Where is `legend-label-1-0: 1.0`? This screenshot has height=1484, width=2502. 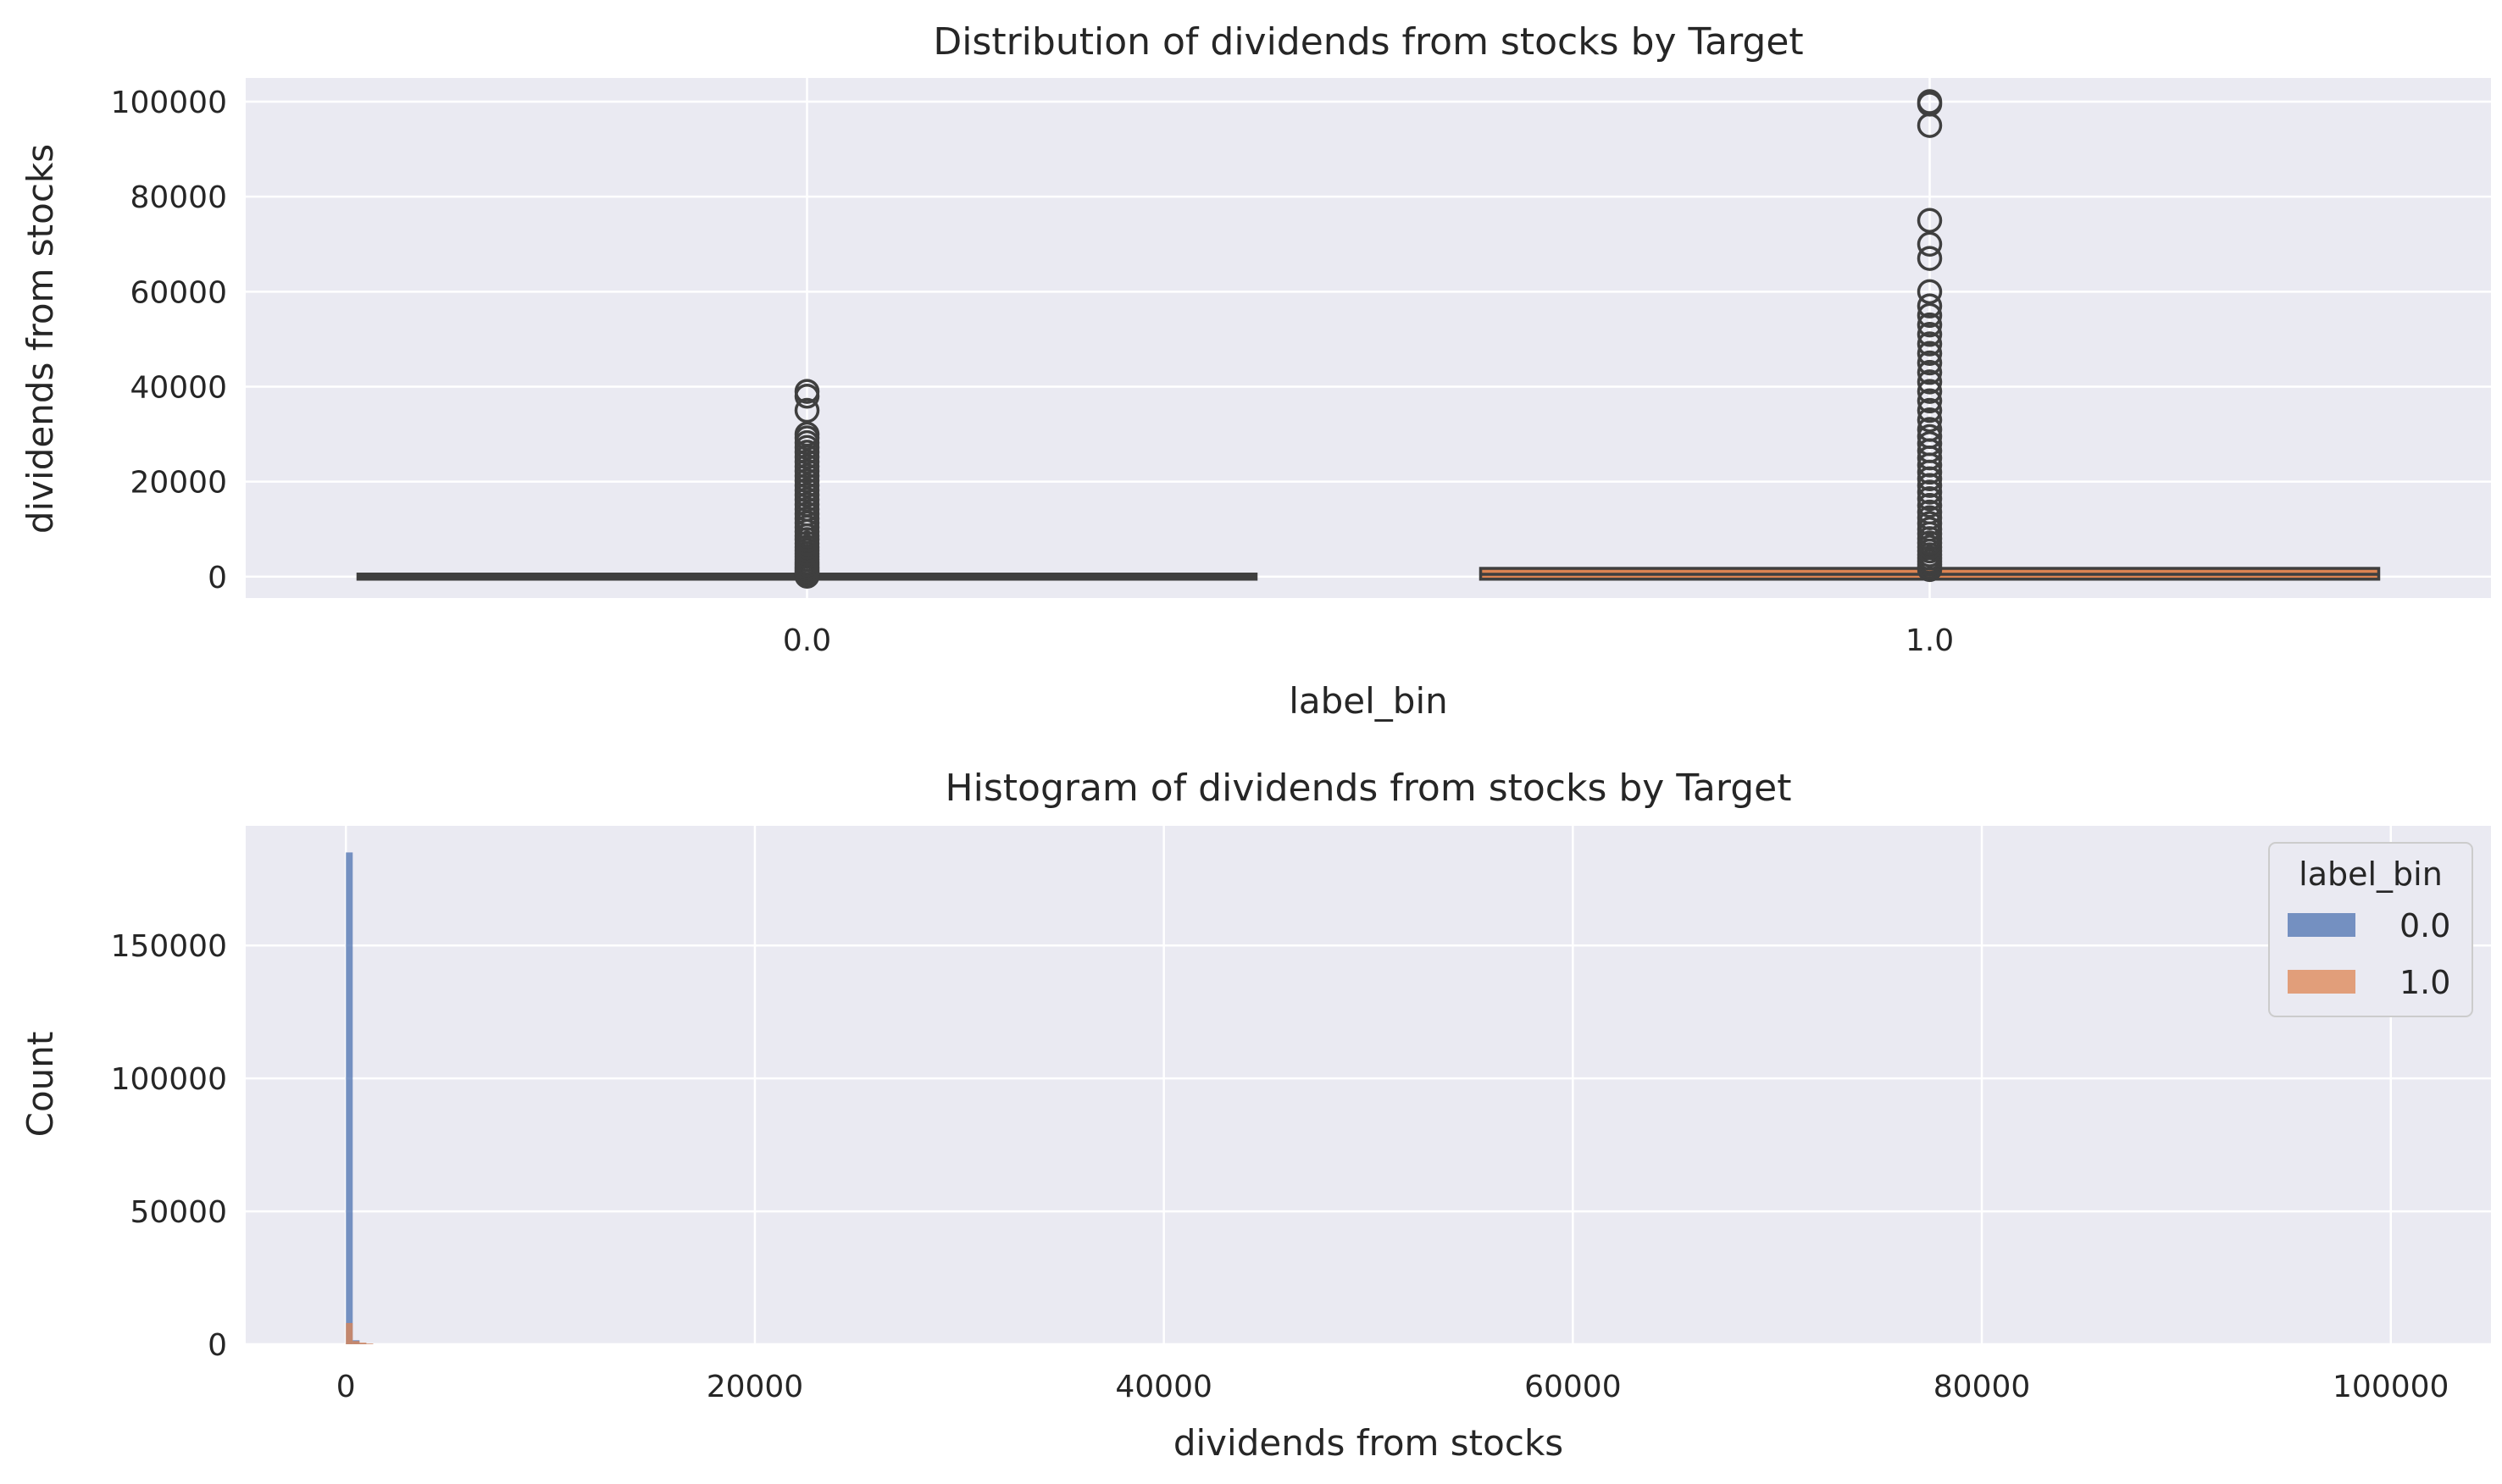 legend-label-1-0: 1.0 is located at coordinates (2424, 982).